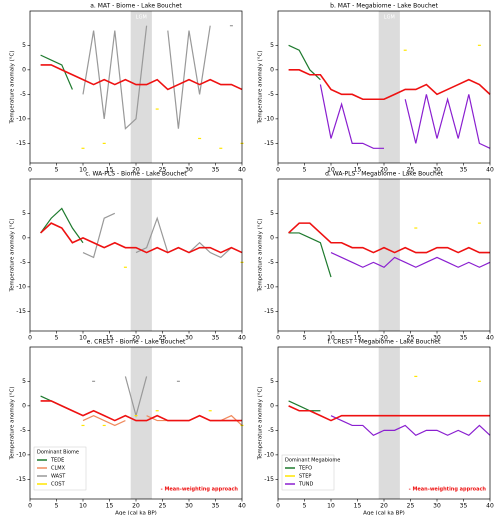 The height and width of the screenshot is (519, 500). I want to click on legend-label: COST, so click(58, 485).